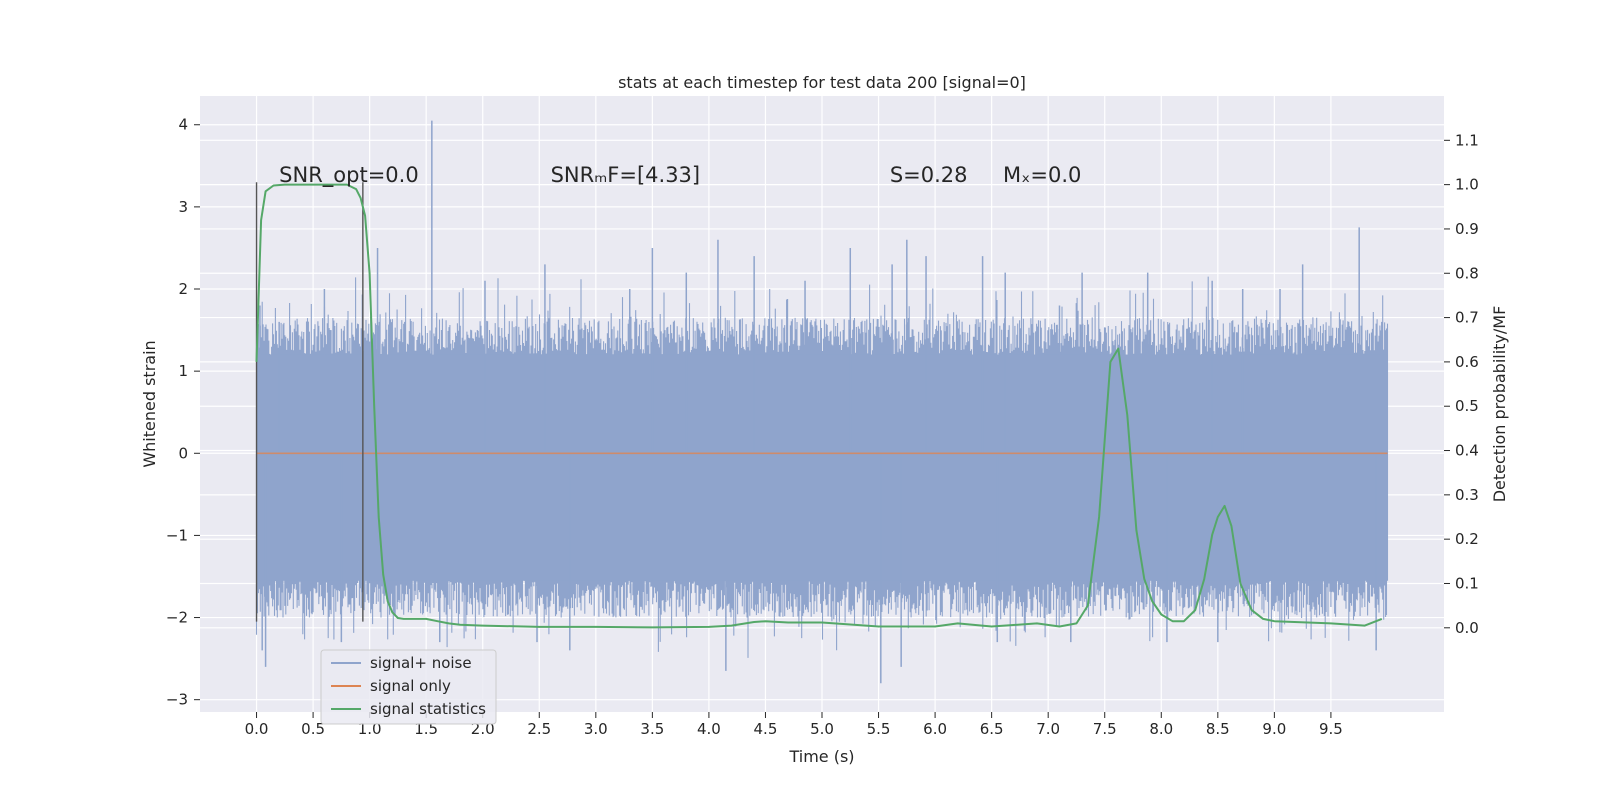 The height and width of the screenshot is (800, 1600). Describe the element at coordinates (349, 175) in the screenshot. I see `annotation-label: SNR_opt=0.0` at that location.